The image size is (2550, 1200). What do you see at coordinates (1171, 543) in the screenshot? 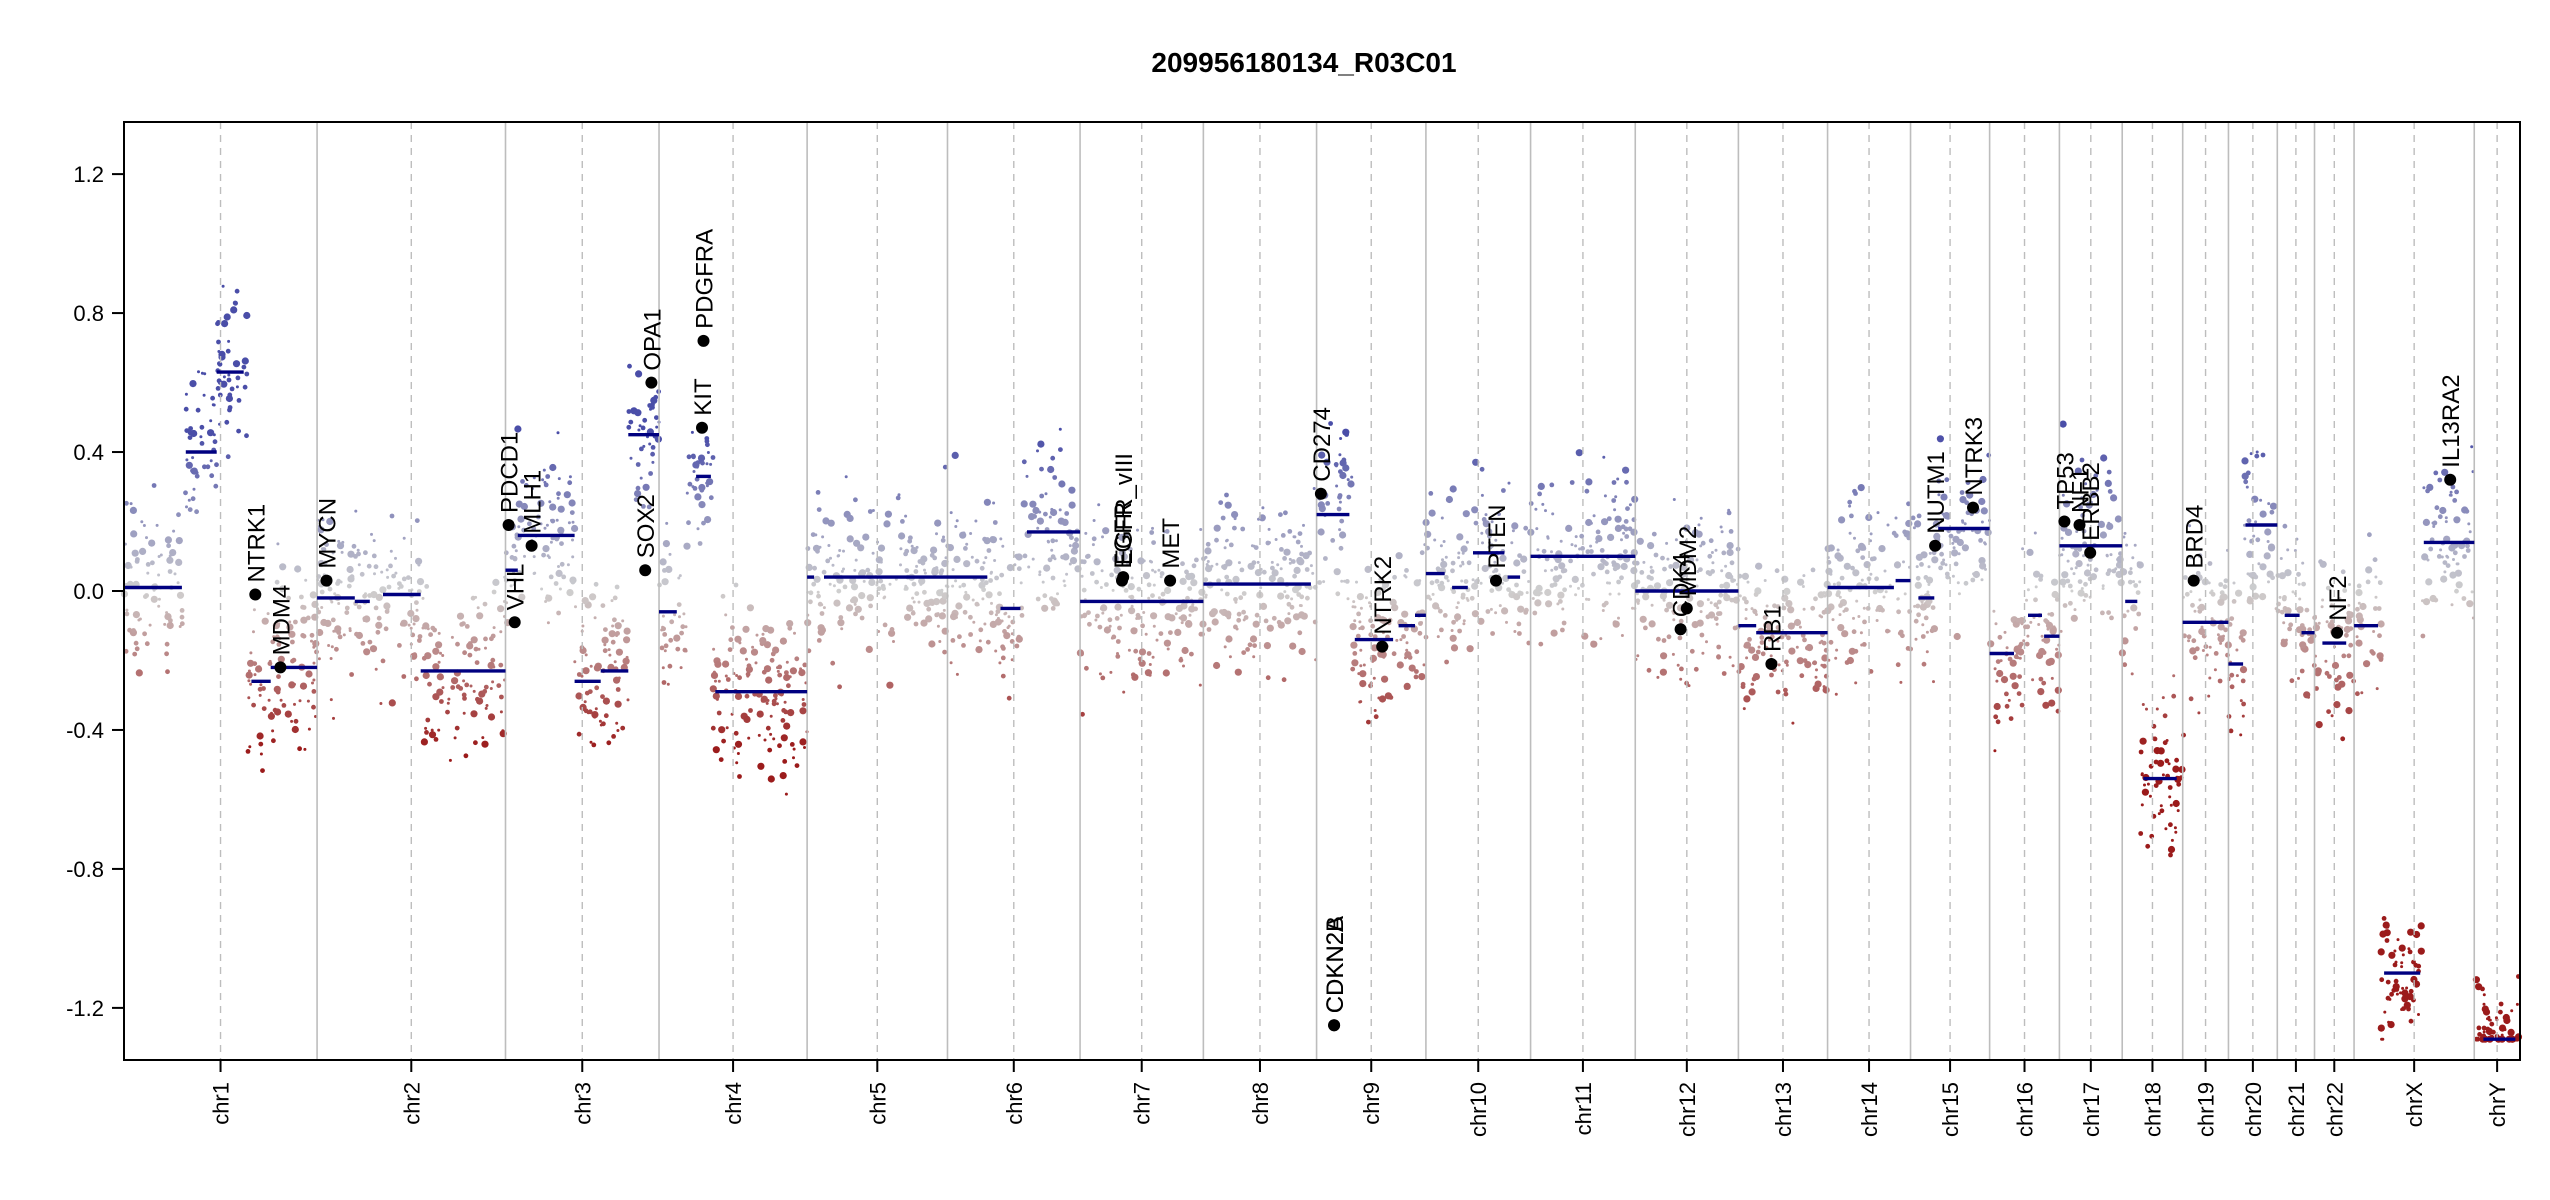
I see `gene-label: MET` at bounding box center [1171, 543].